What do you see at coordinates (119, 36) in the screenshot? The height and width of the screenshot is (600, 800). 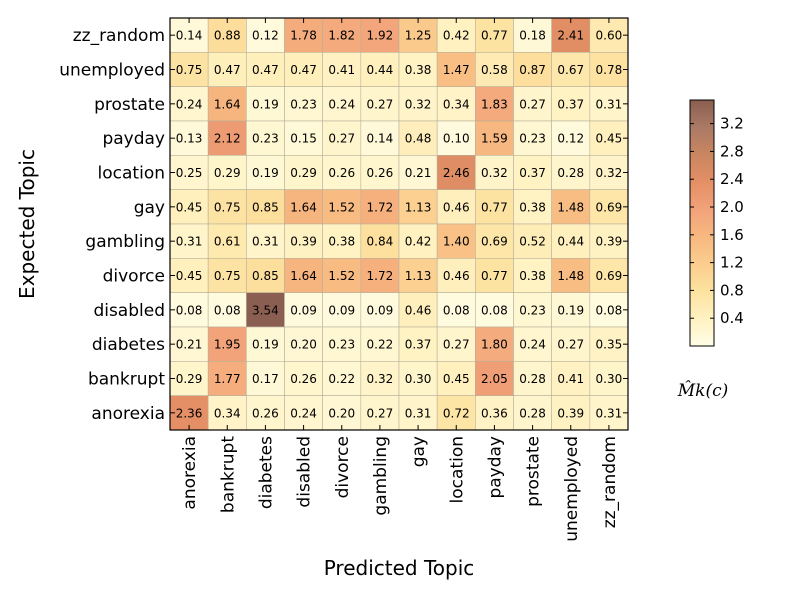 I see `y-tick-label: zz_random` at bounding box center [119, 36].